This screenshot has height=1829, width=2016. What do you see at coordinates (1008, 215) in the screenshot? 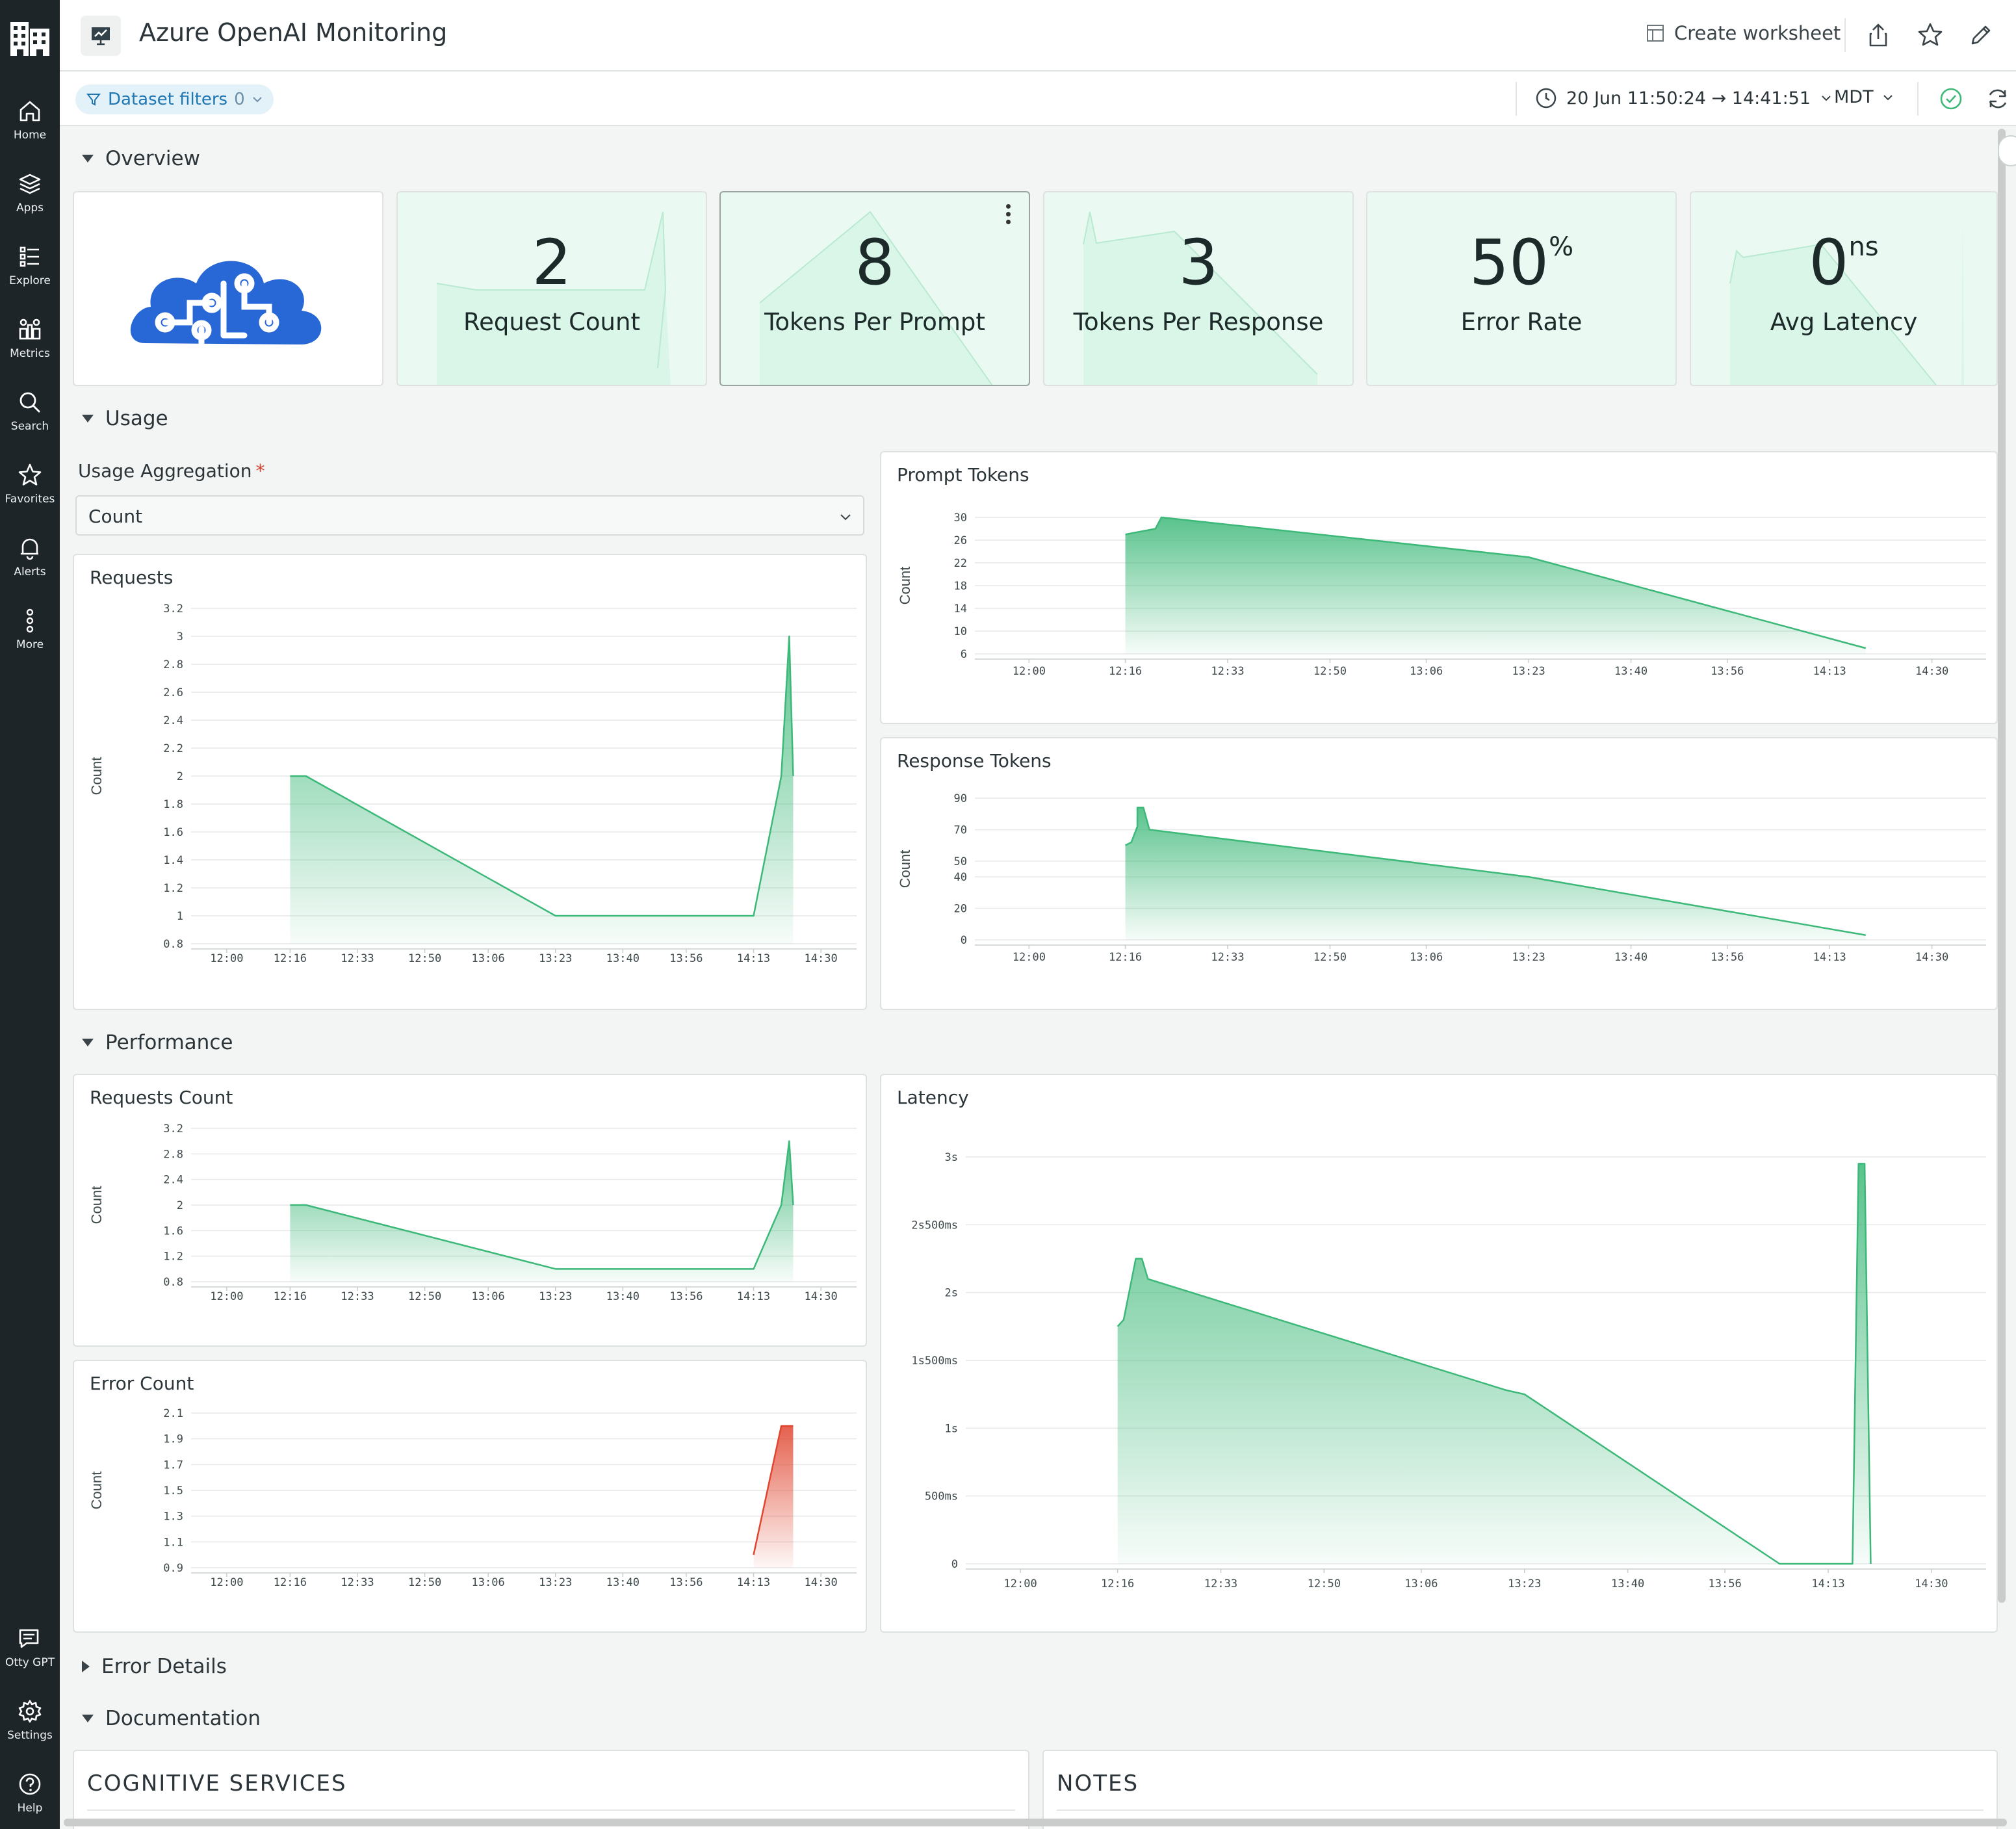
I see `kebab-menu-icon` at bounding box center [1008, 215].